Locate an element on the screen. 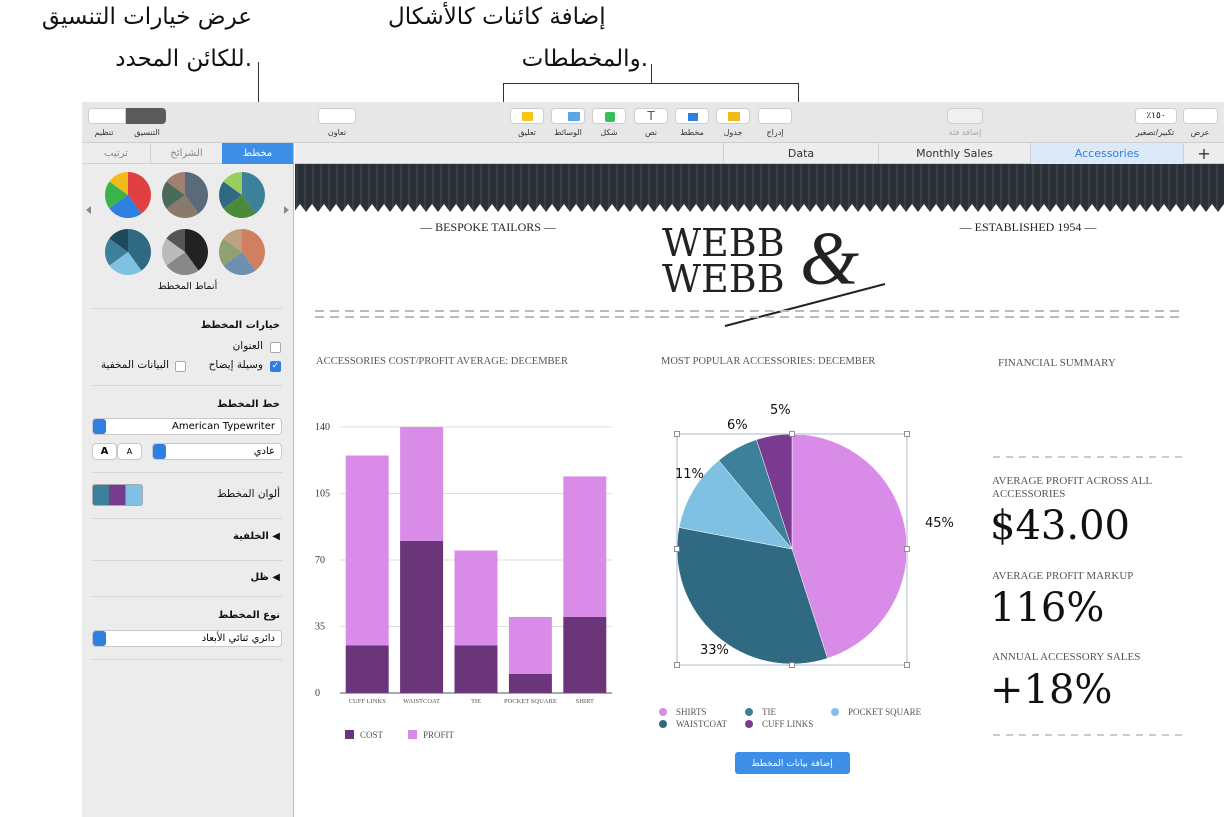 The height and width of the screenshot is (817, 1224). insert-button is located at coordinates (775, 116).